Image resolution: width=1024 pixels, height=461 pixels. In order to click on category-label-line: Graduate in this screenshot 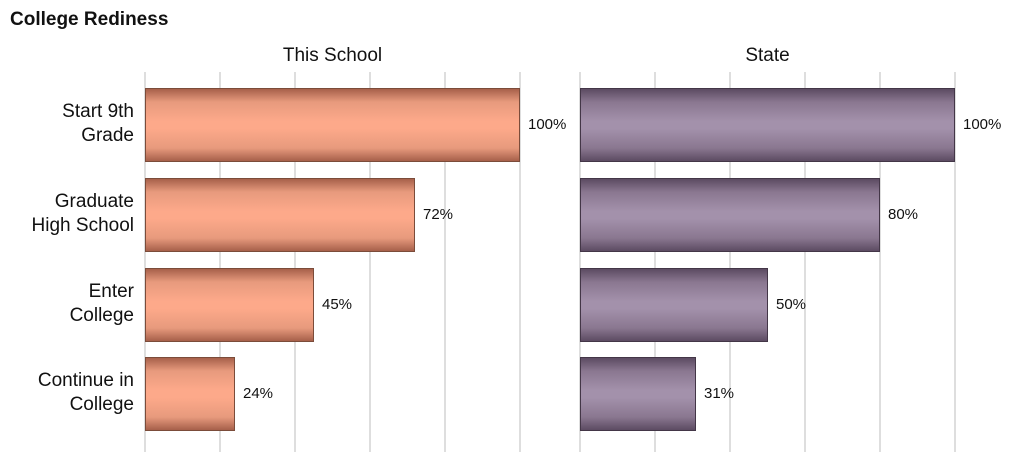, I will do `click(94, 201)`.